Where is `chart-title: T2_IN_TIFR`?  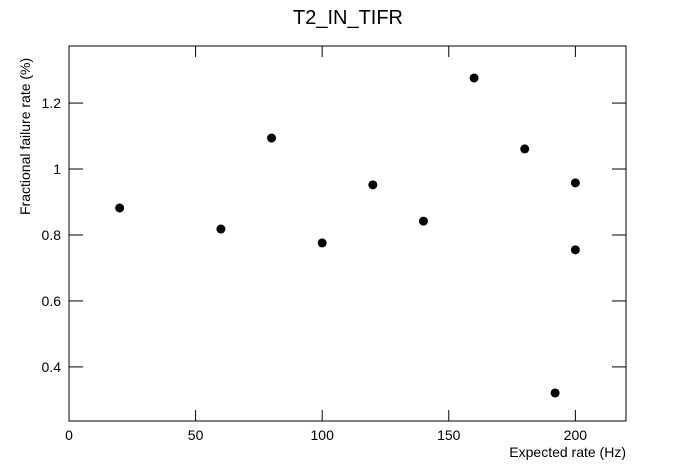 chart-title: T2_IN_TIFR is located at coordinates (348, 18).